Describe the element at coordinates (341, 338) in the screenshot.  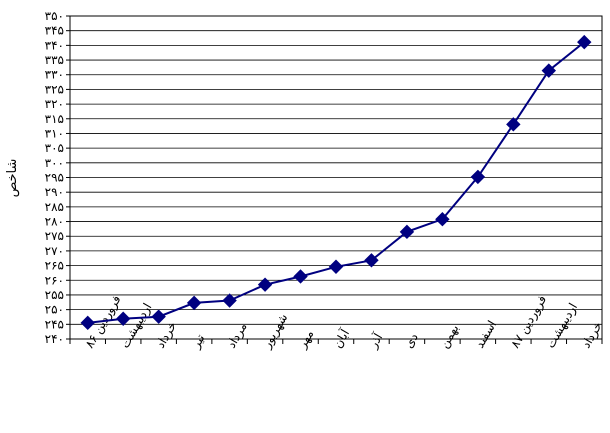
I see `x-tick-label: آبان` at that location.